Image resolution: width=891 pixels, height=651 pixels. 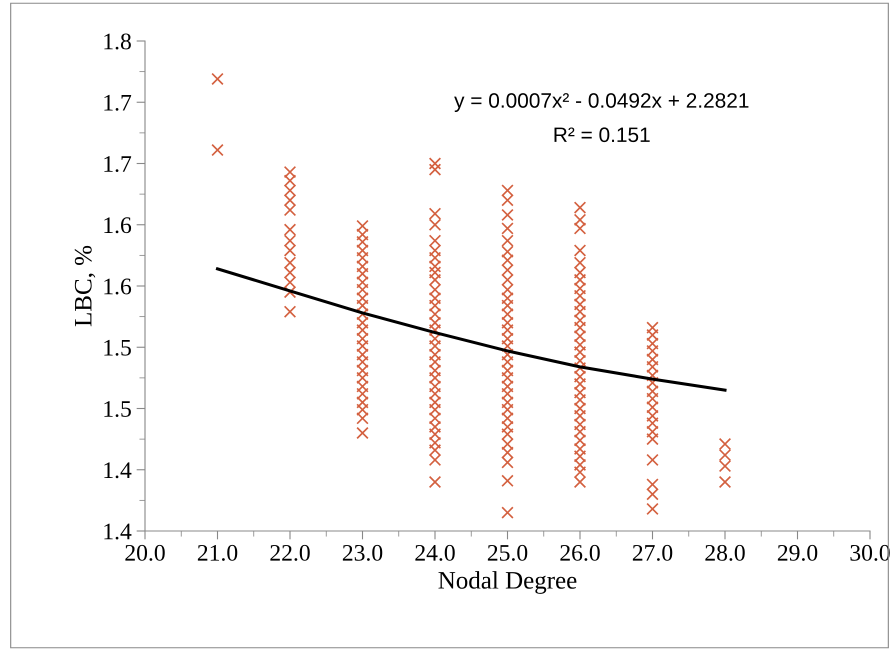 I want to click on x-tick-label: 22.0, so click(x=290, y=552).